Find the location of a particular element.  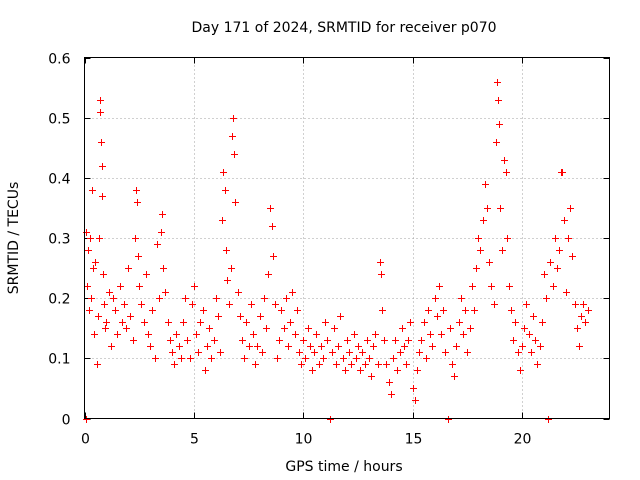

y-tick-label: 0.4 is located at coordinates (59, 180).